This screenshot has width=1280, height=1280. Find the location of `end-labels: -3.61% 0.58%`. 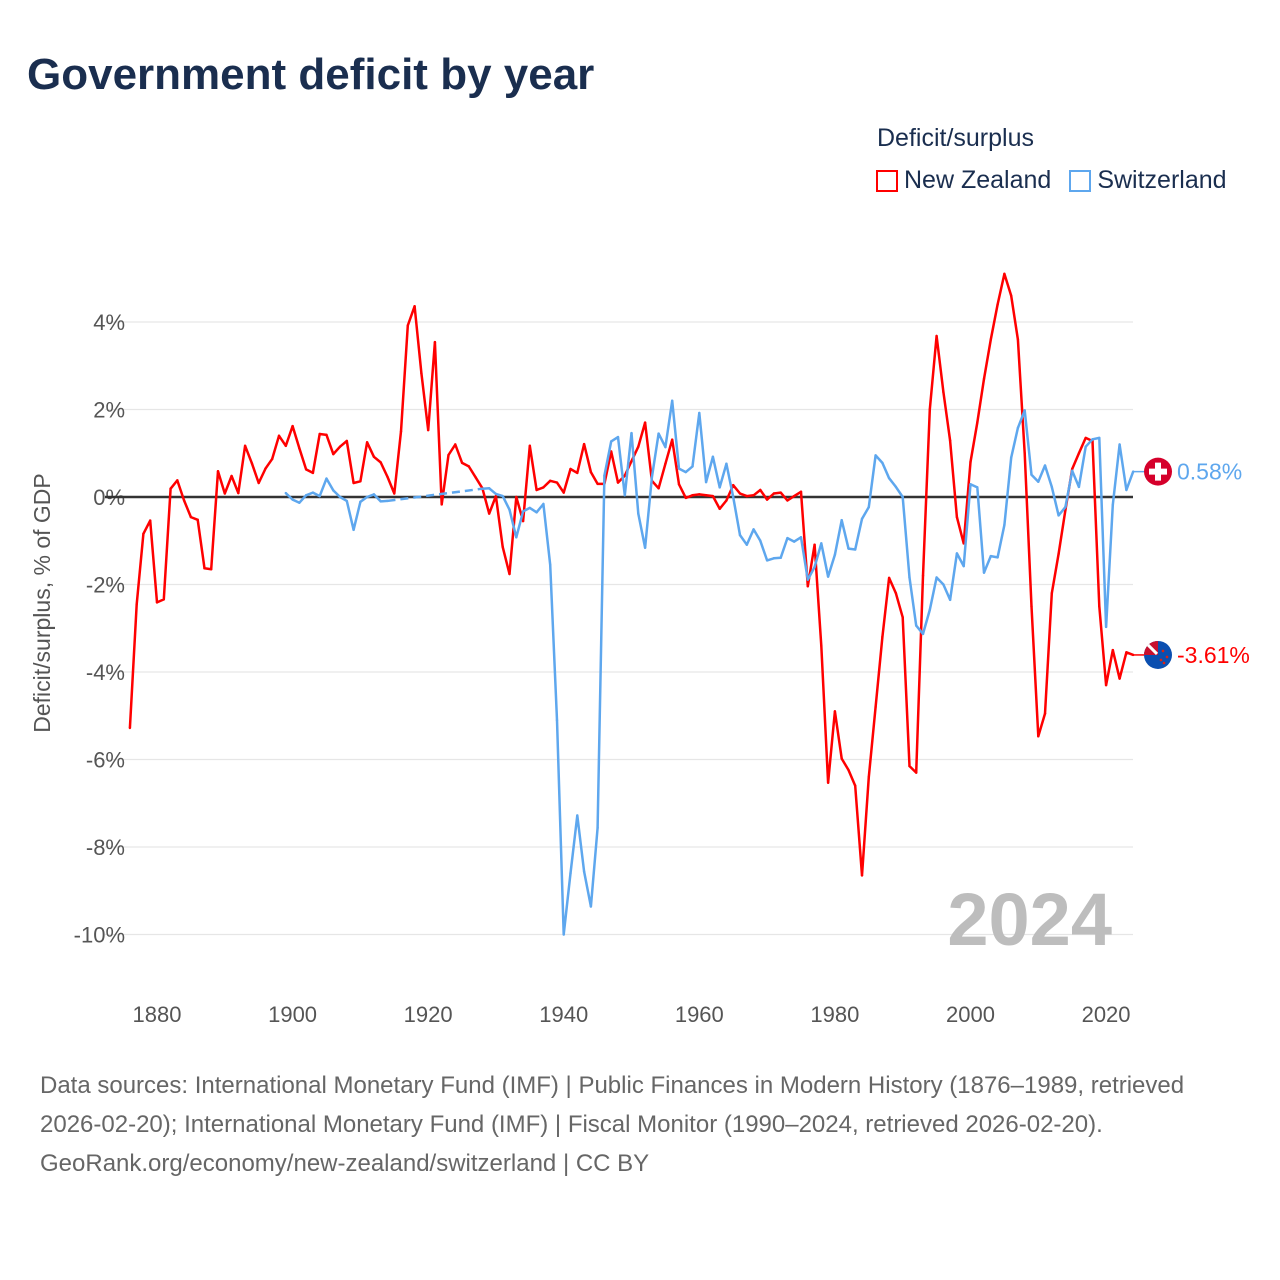

end-labels: -3.61% 0.58% is located at coordinates (1191, 563).